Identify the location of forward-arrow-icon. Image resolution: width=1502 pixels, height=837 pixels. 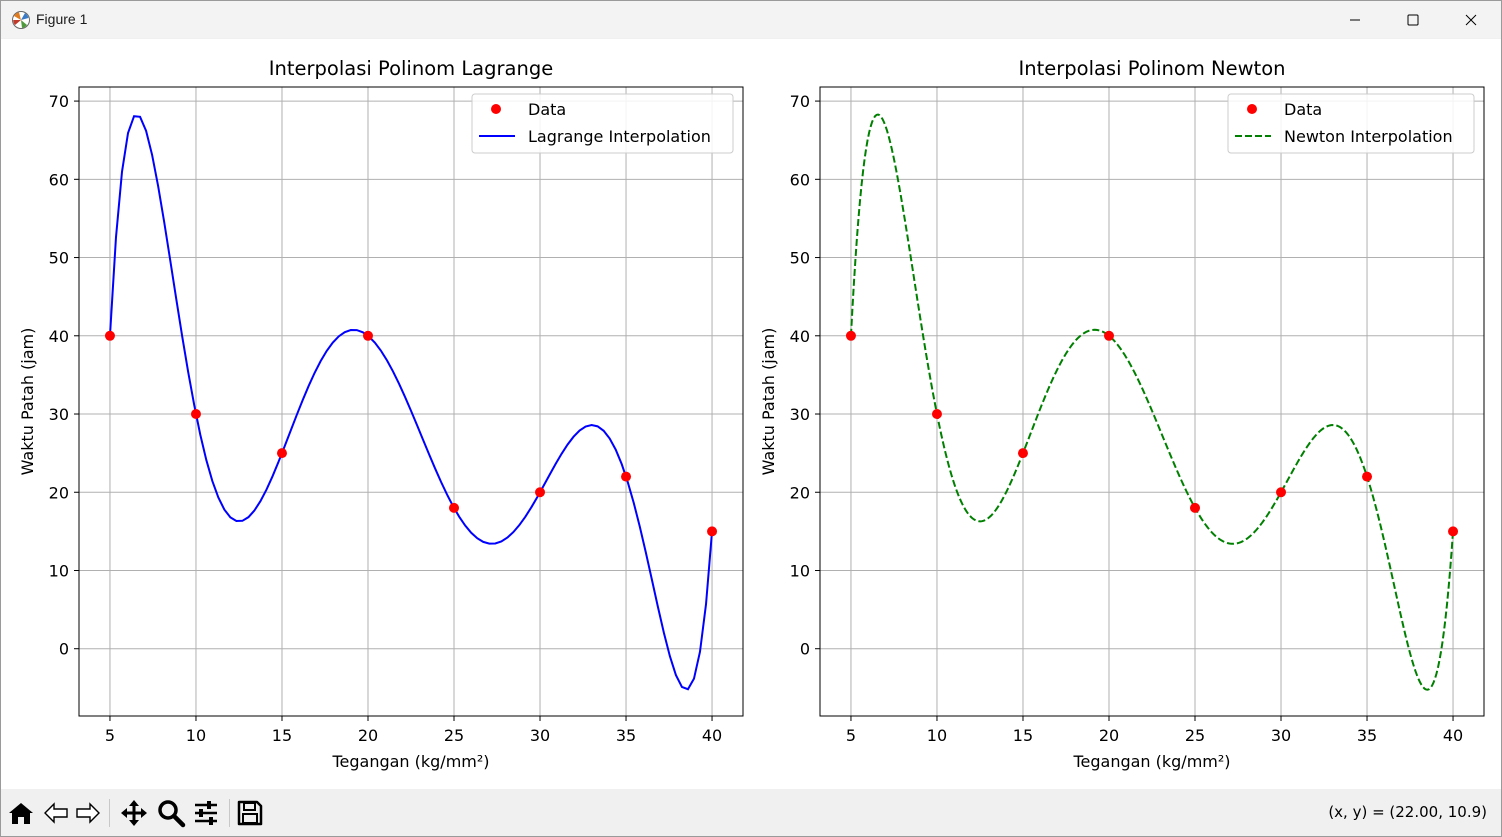
(88, 813).